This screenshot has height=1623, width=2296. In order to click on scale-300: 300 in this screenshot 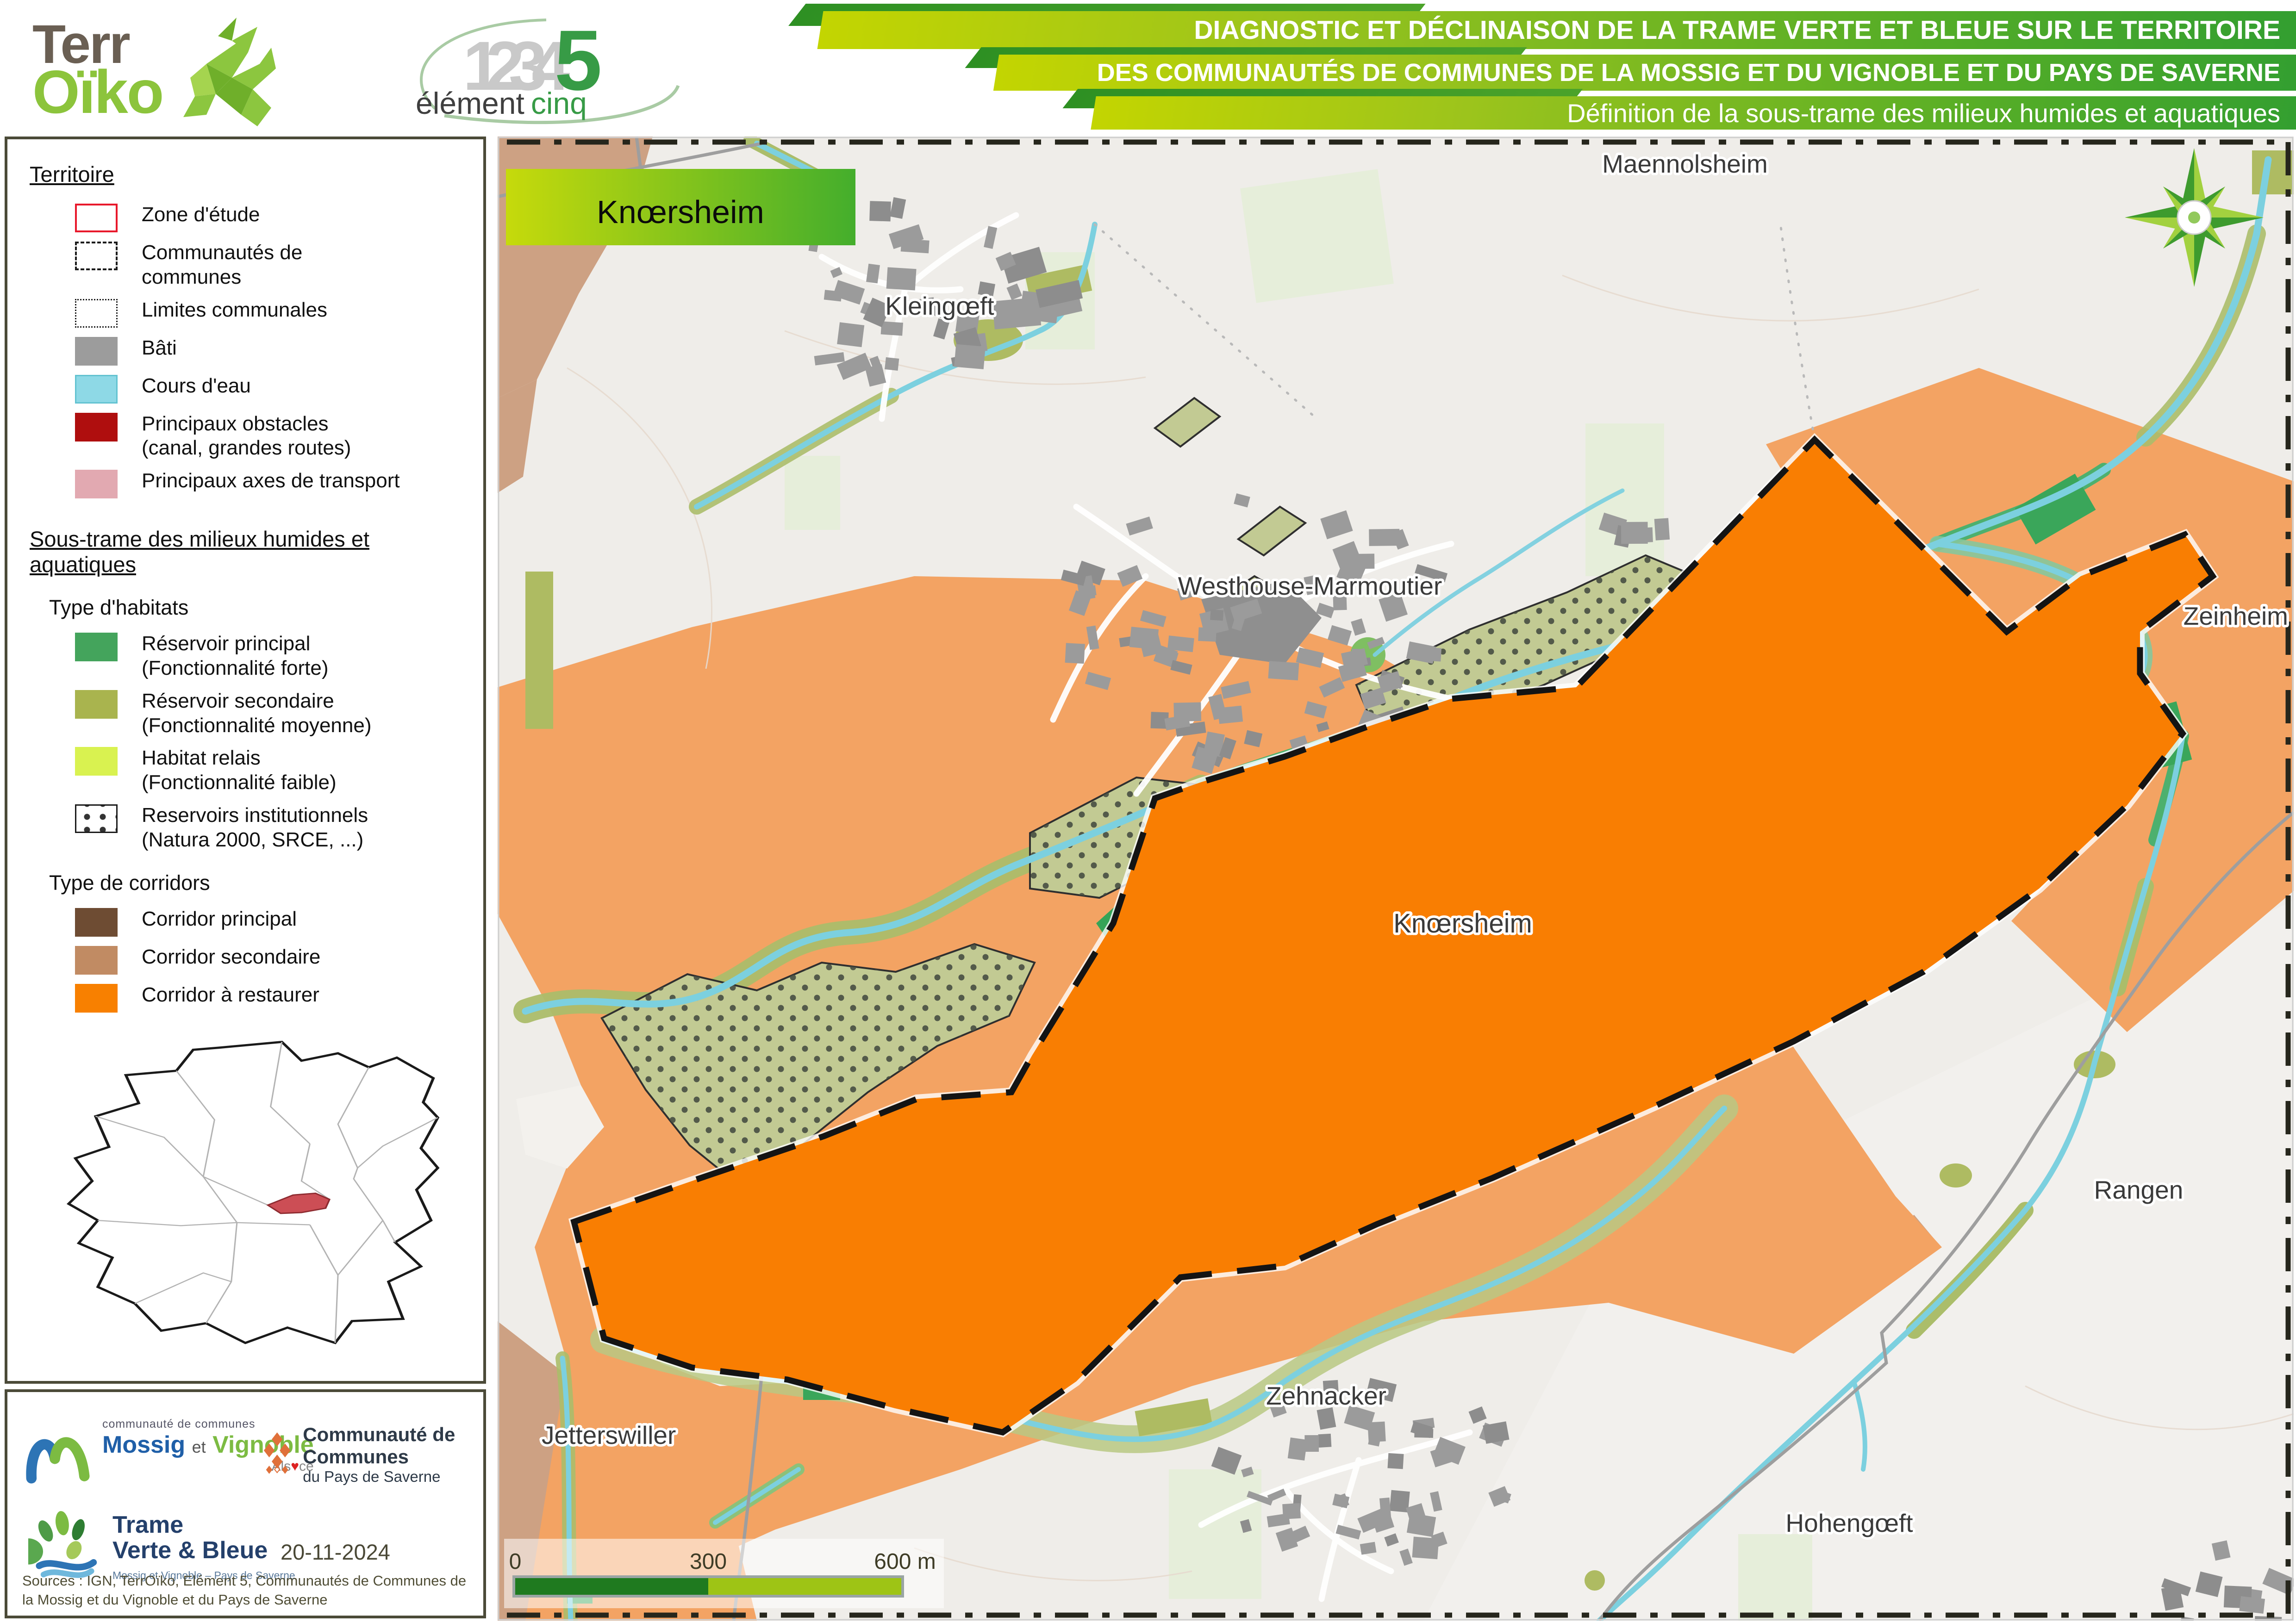, I will do `click(708, 1561)`.